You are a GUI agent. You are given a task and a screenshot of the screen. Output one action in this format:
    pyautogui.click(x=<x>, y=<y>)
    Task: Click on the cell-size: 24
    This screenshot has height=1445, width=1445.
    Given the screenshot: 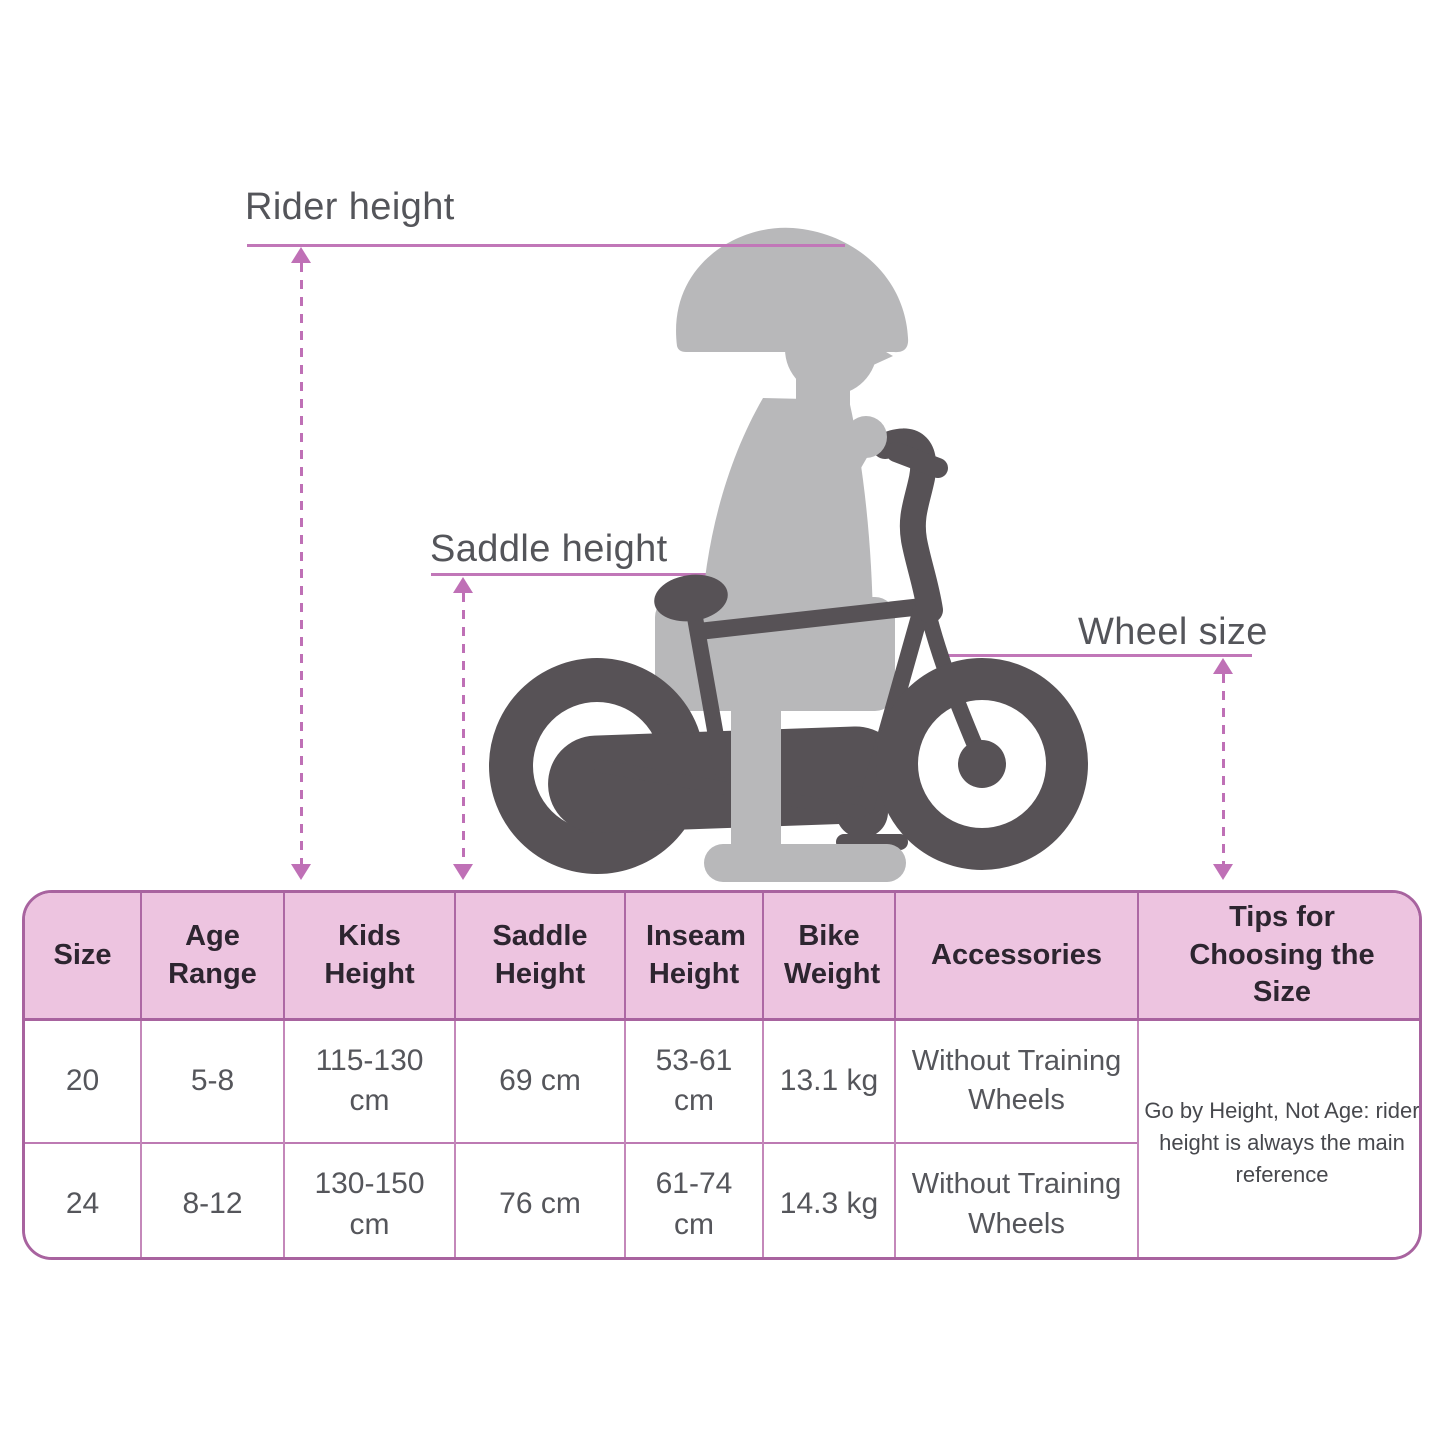 What is the action you would take?
    pyautogui.click(x=83, y=1199)
    